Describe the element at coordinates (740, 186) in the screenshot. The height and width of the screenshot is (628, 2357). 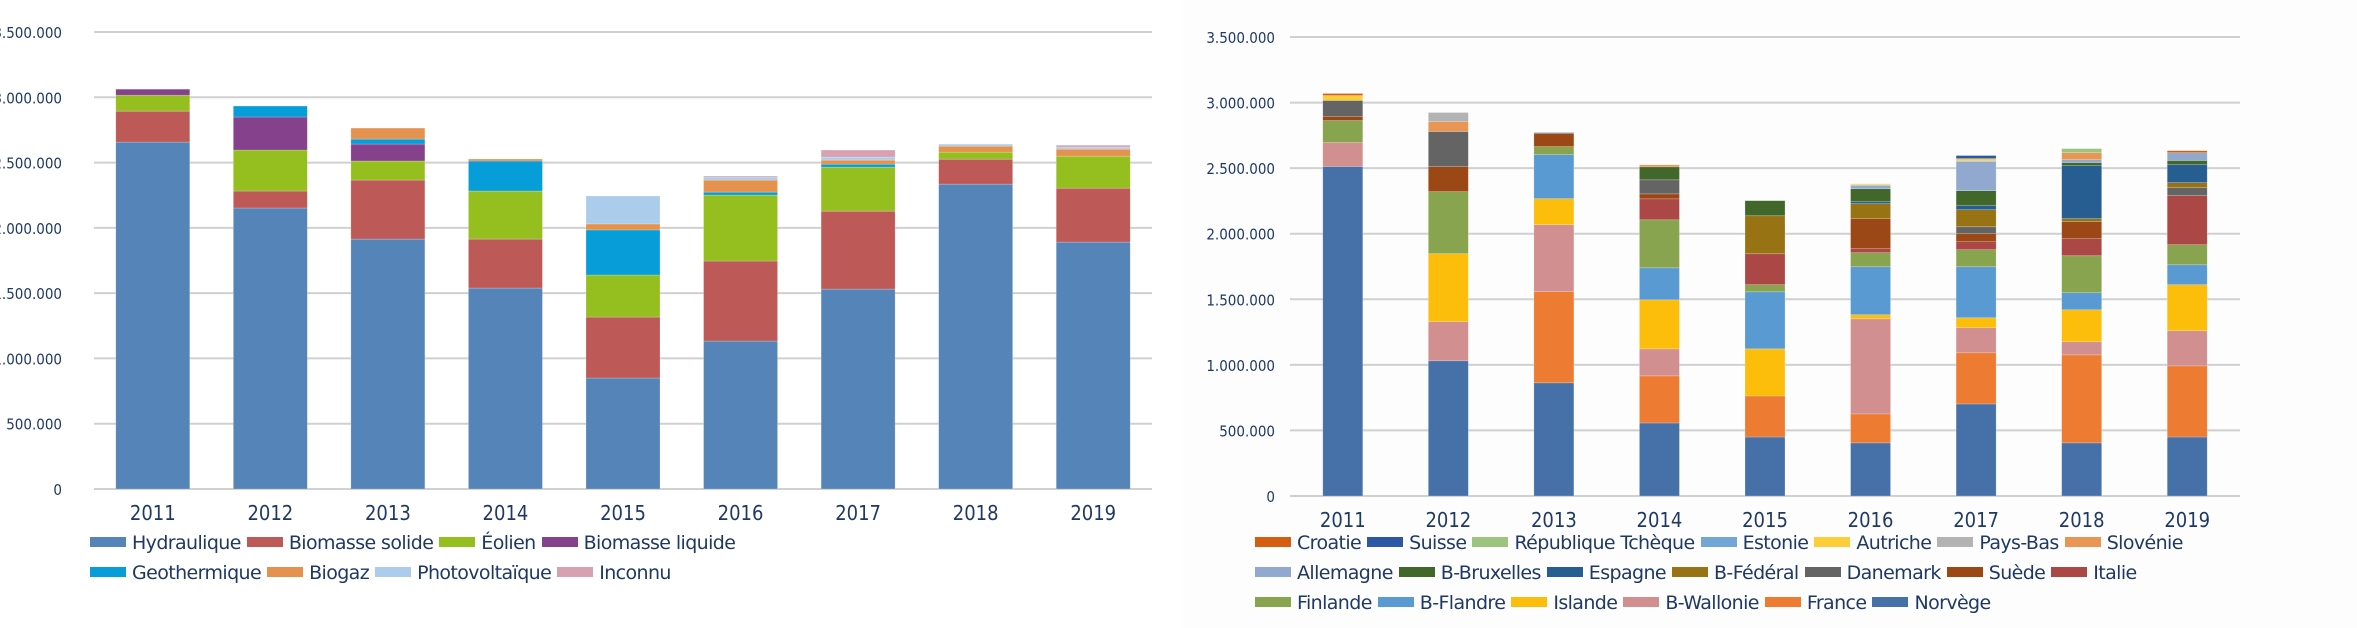
I see `bar-segment-biogaz-2016` at that location.